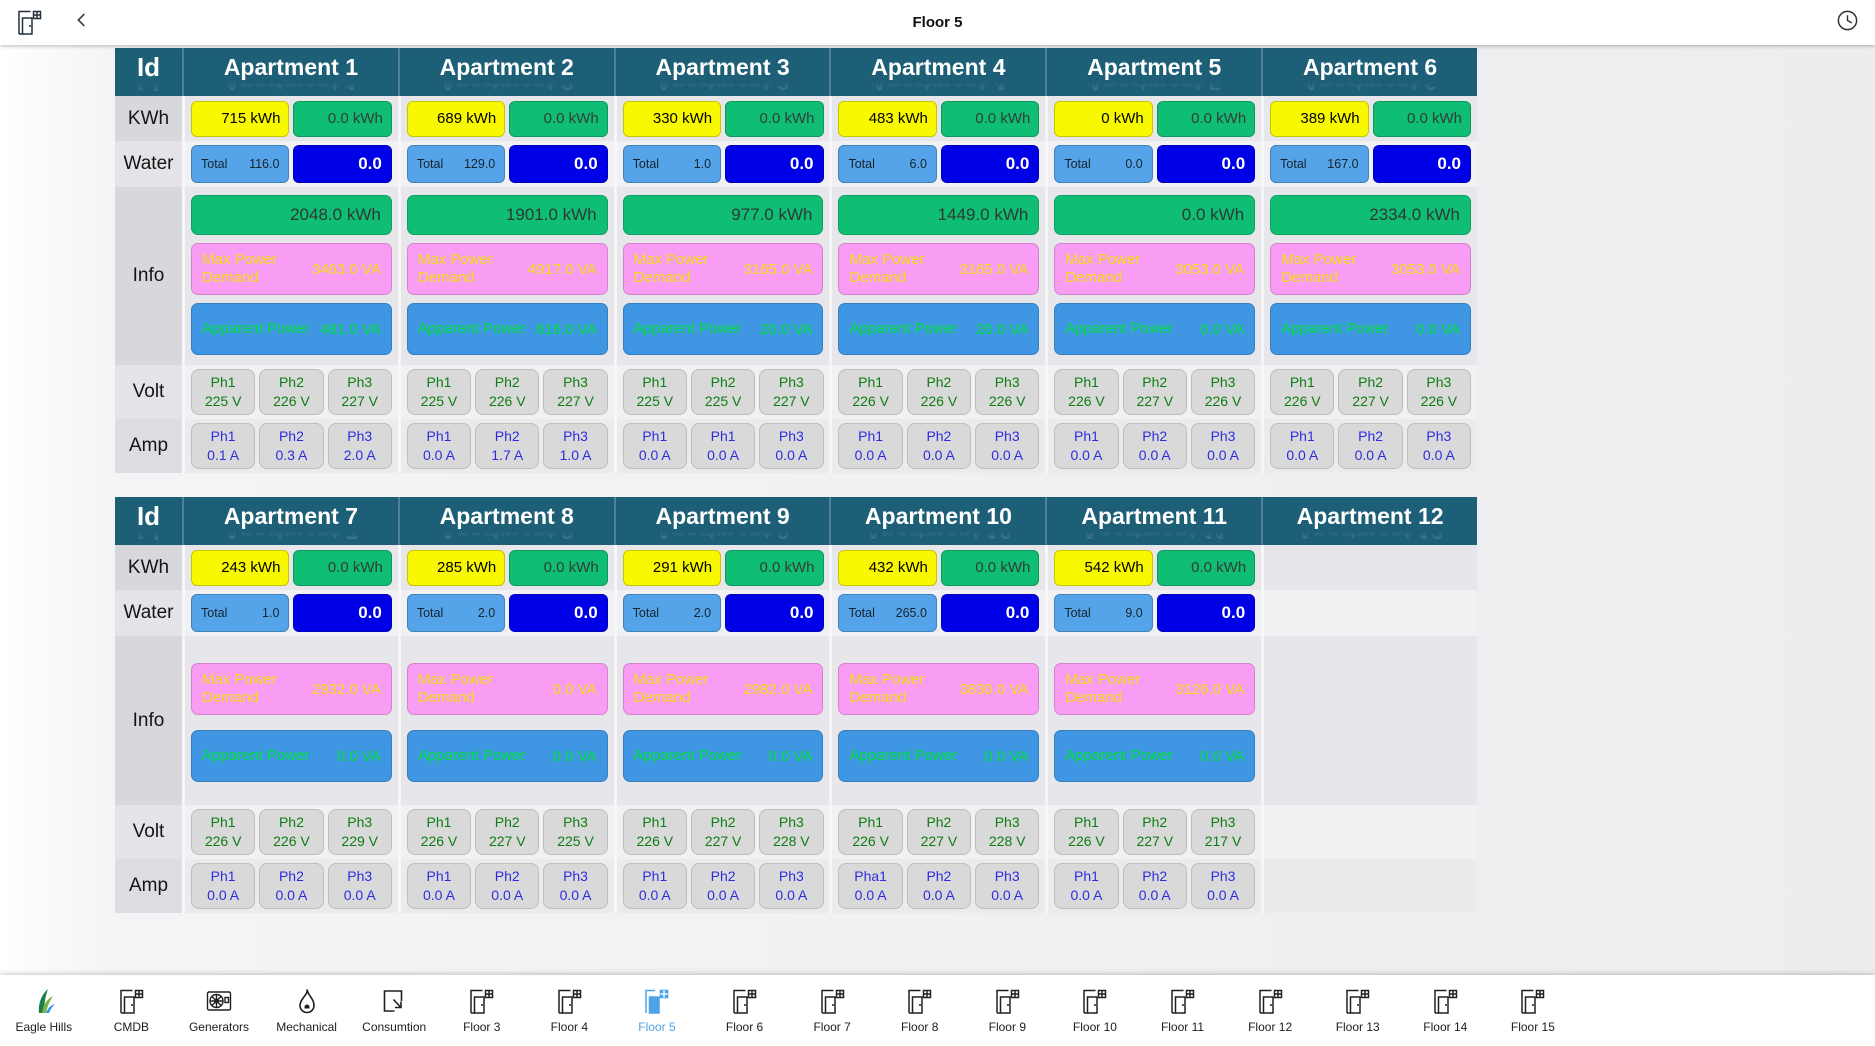 This screenshot has height=1046, width=1875. I want to click on nav-item-label: Floor 6, so click(744, 1027).